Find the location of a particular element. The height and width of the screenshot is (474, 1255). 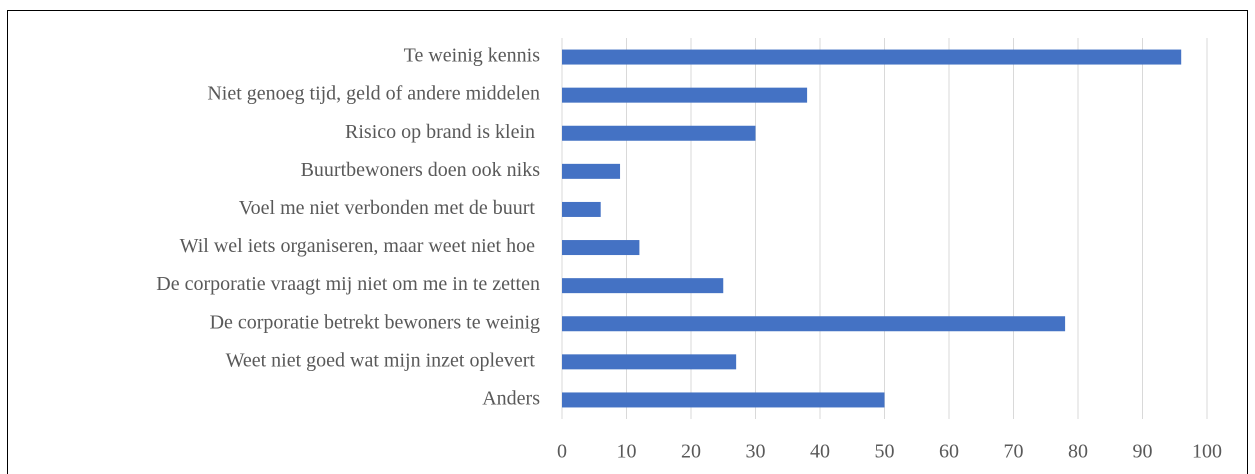

y-tick-label: Buurtbewoners doen ook niks is located at coordinates (421, 170).